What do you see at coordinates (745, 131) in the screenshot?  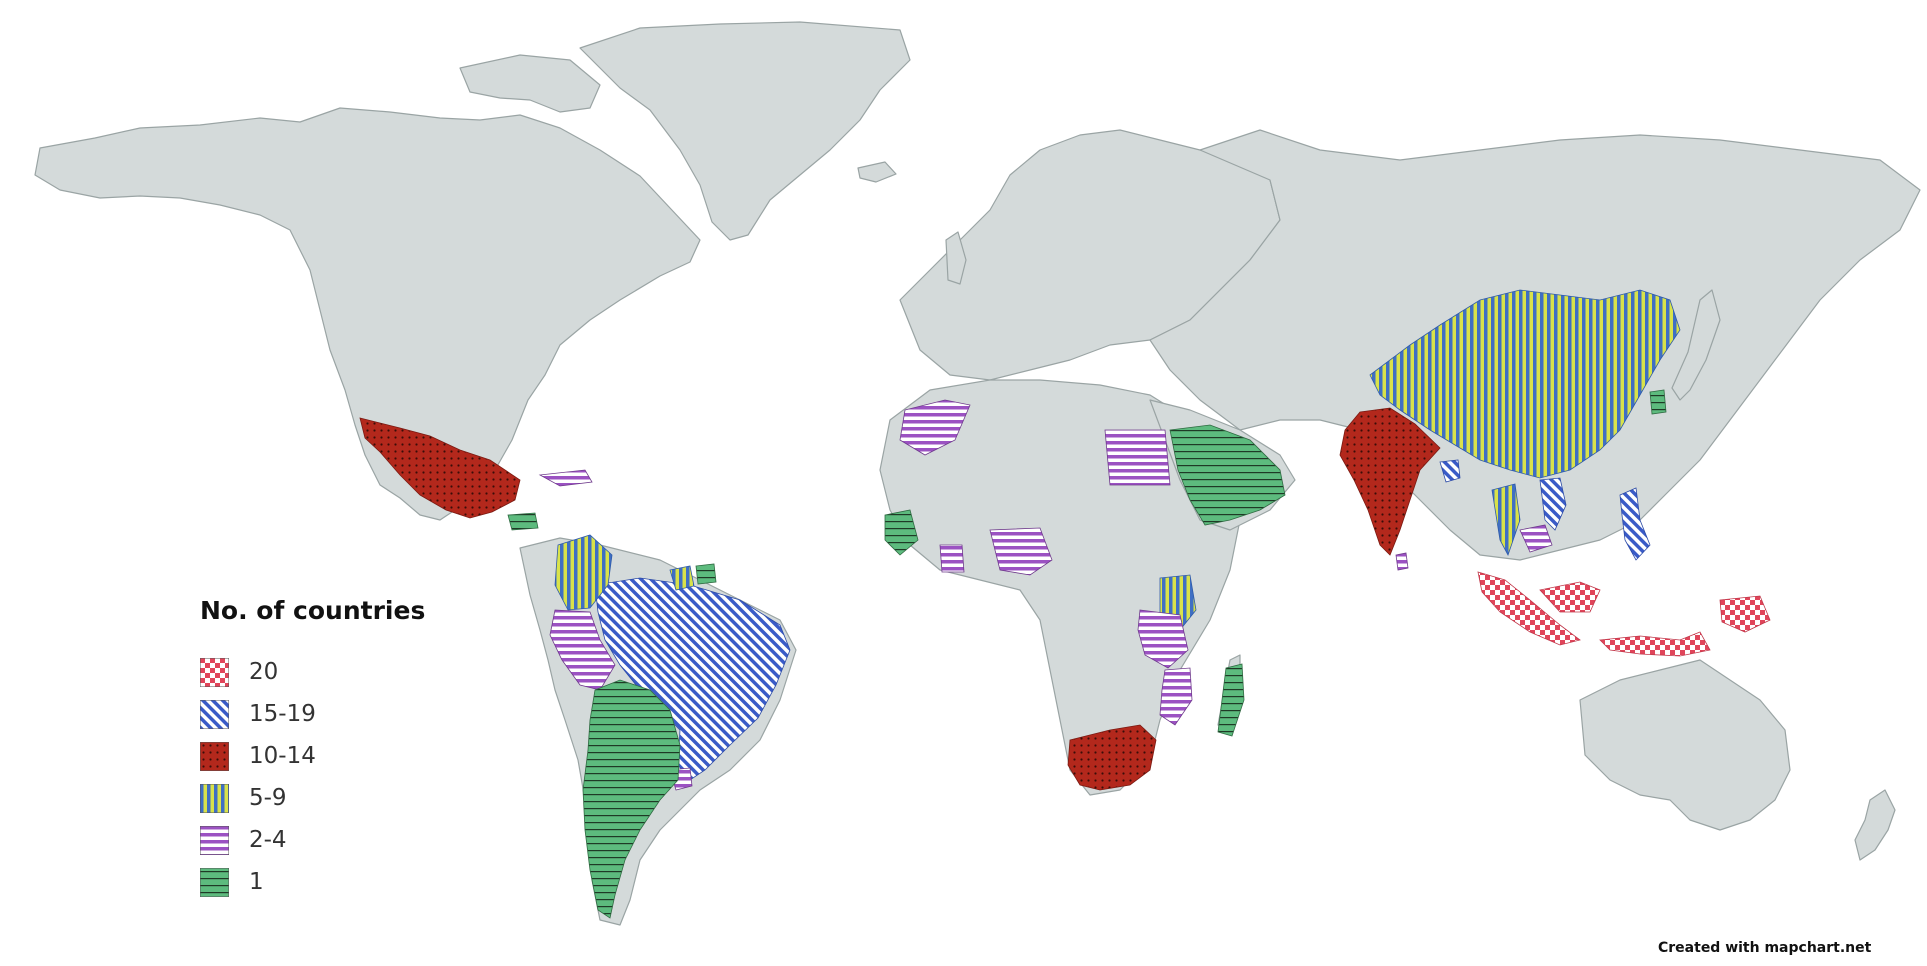 I see `land-greenland` at bounding box center [745, 131].